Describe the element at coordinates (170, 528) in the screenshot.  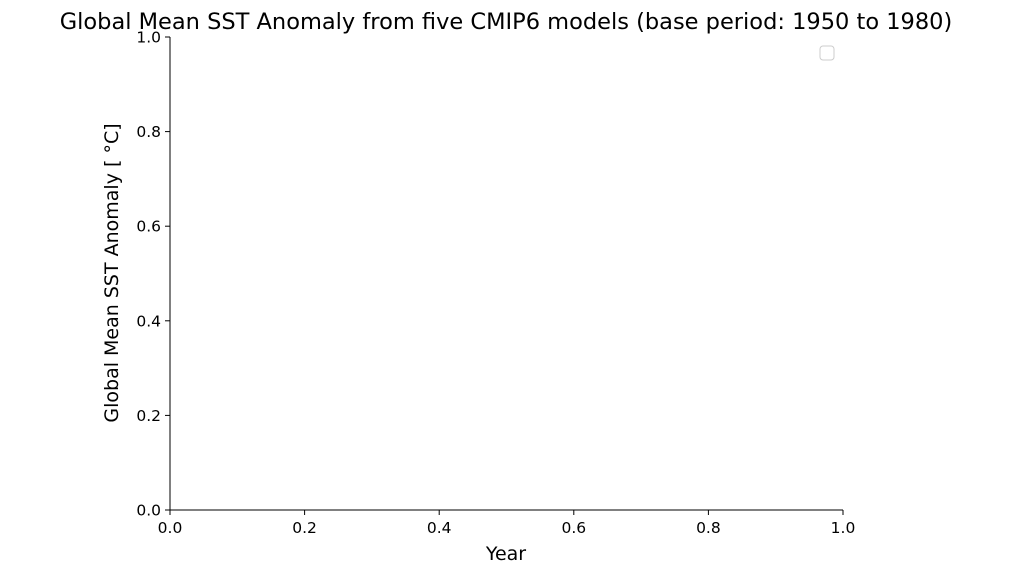
I see `x-tick-label: 0.0` at that location.